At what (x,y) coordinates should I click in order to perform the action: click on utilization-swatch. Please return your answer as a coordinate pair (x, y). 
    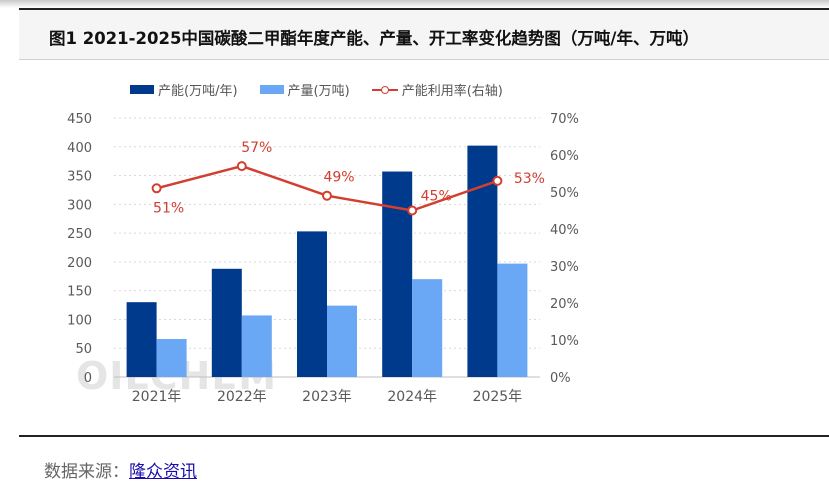
    Looking at the image, I should click on (384, 90).